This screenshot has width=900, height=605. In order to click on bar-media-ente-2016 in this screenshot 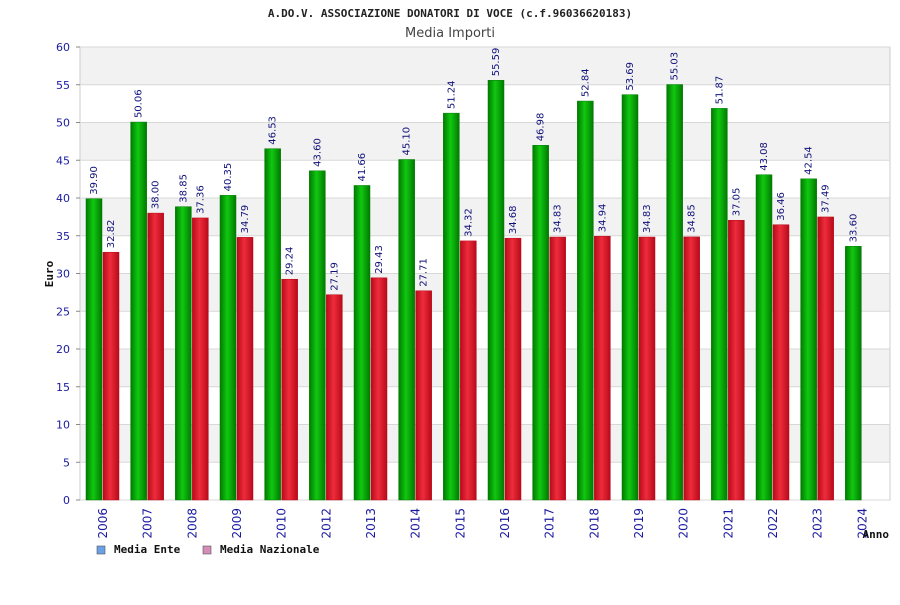, I will do `click(496, 290)`.